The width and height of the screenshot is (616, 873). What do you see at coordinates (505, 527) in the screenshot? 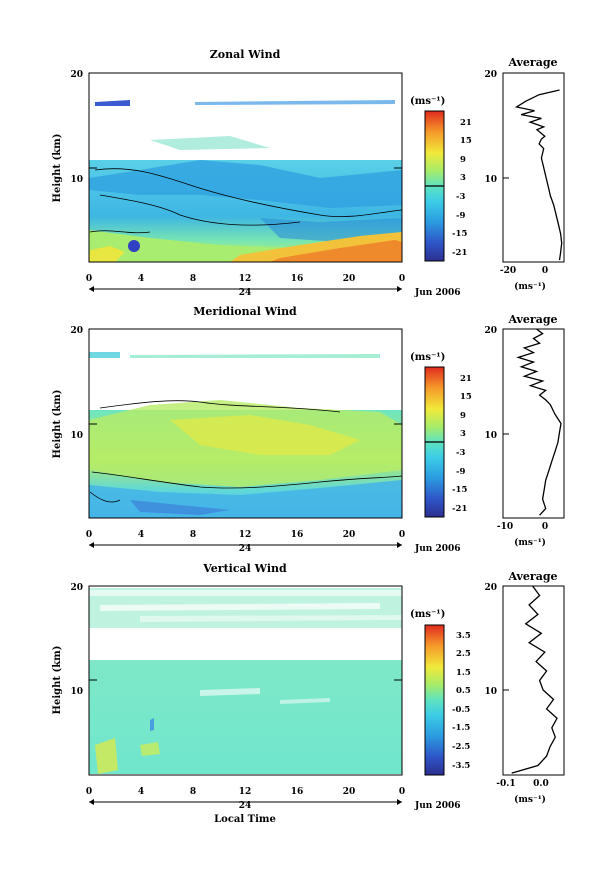
I see `profile-x-tick: -10` at bounding box center [505, 527].